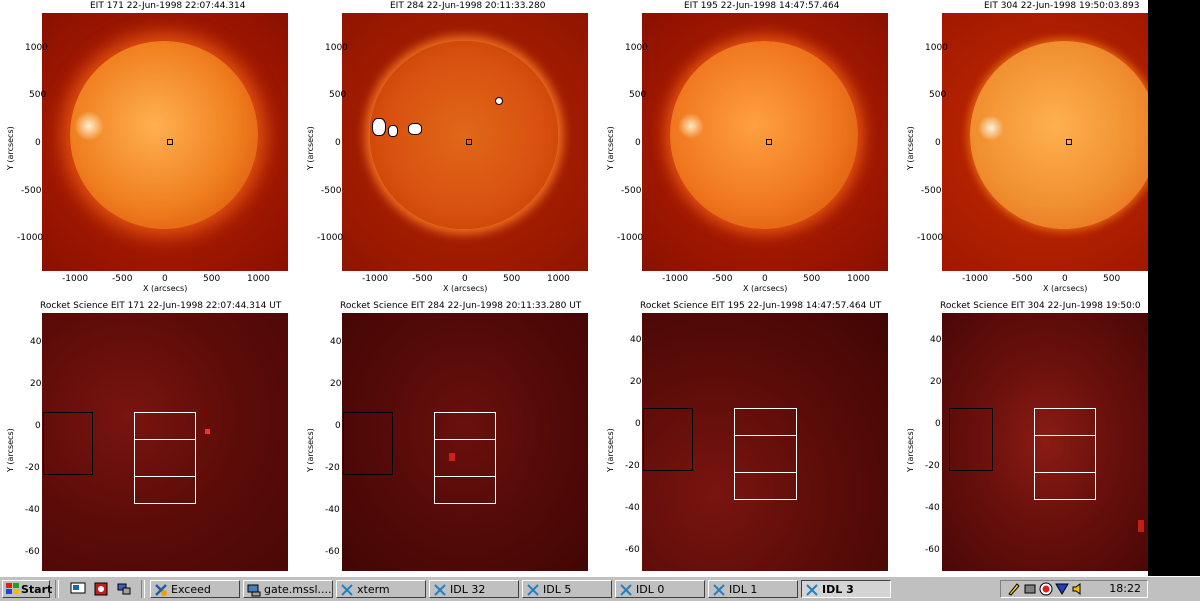  Describe the element at coordinates (1062, 589) in the screenshot. I see `triangle-down-icon` at that location.